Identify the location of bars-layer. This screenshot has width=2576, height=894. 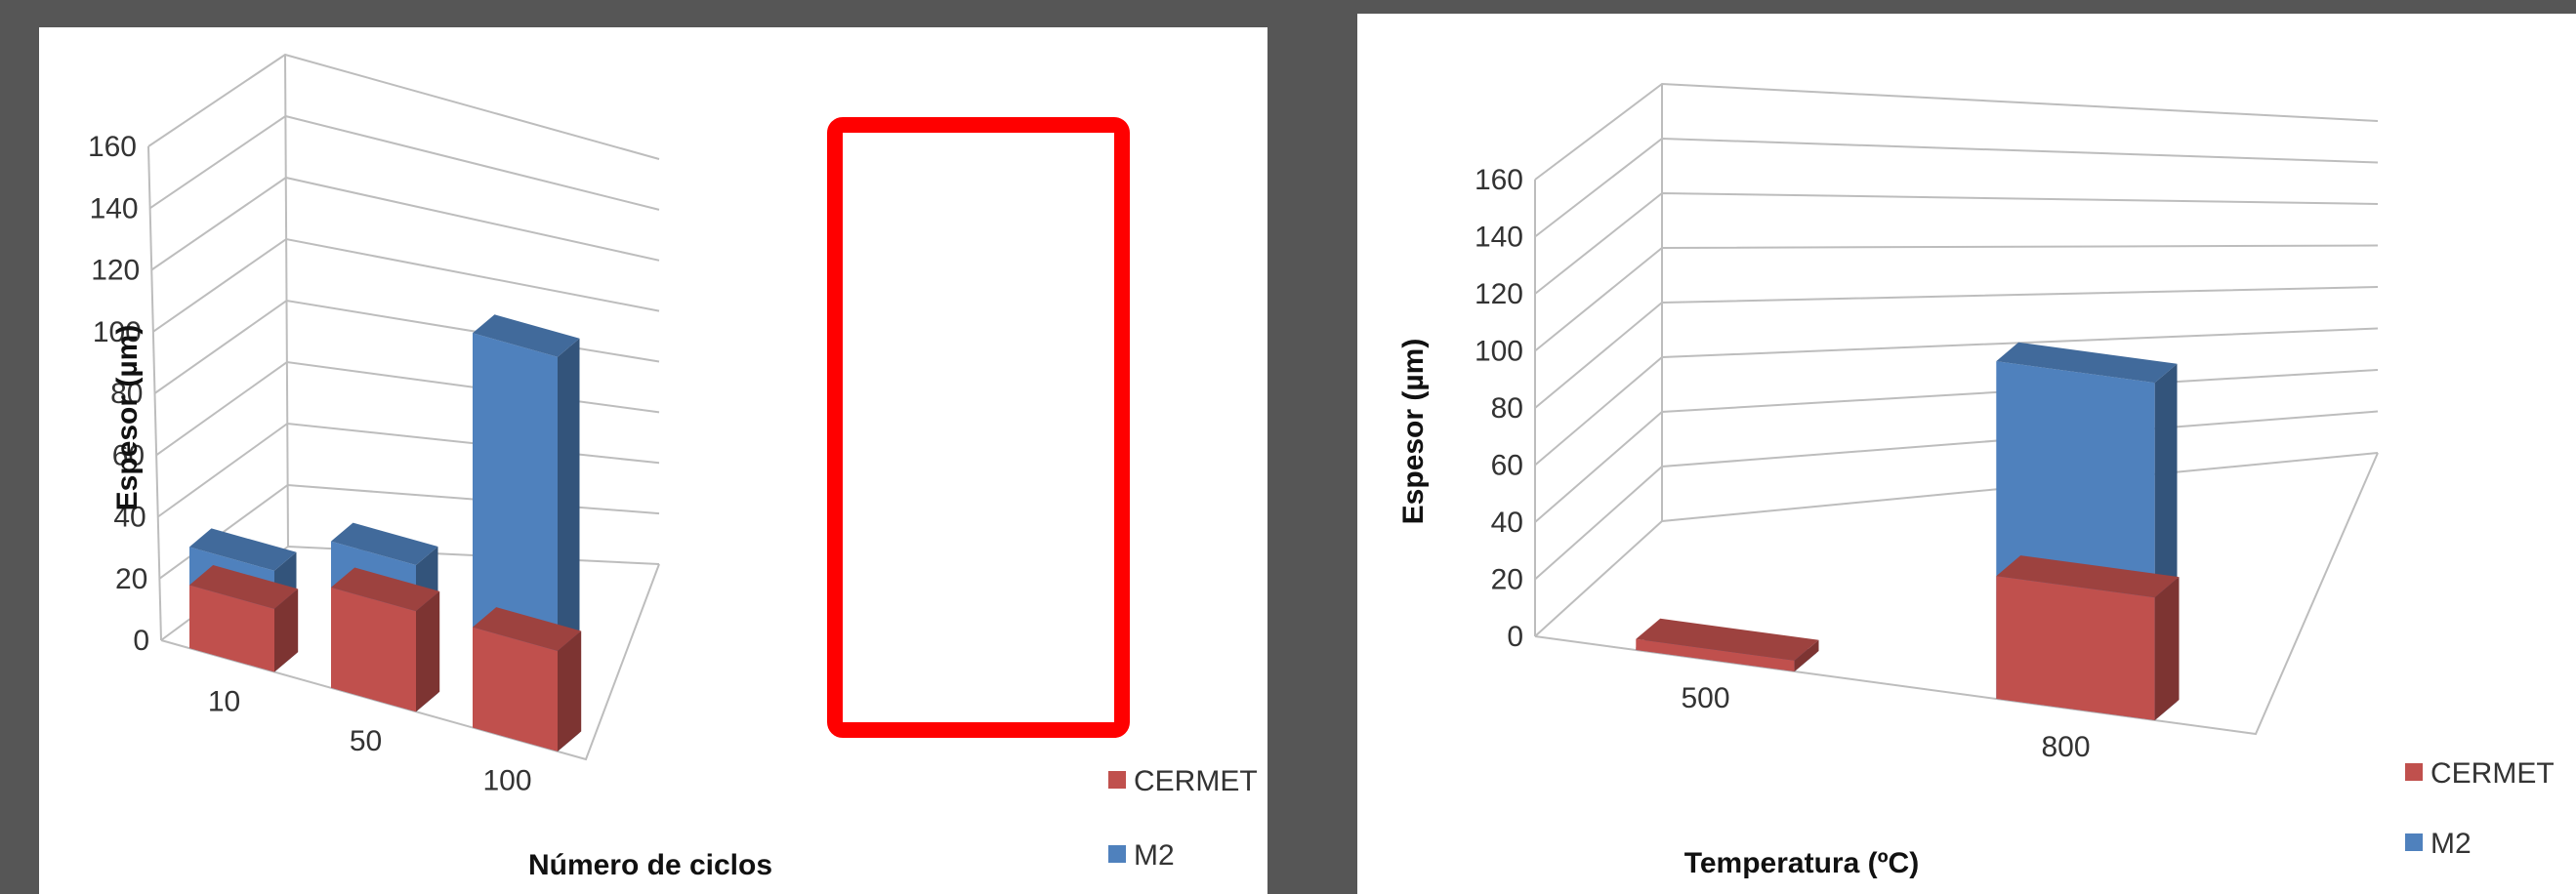
(1908, 531).